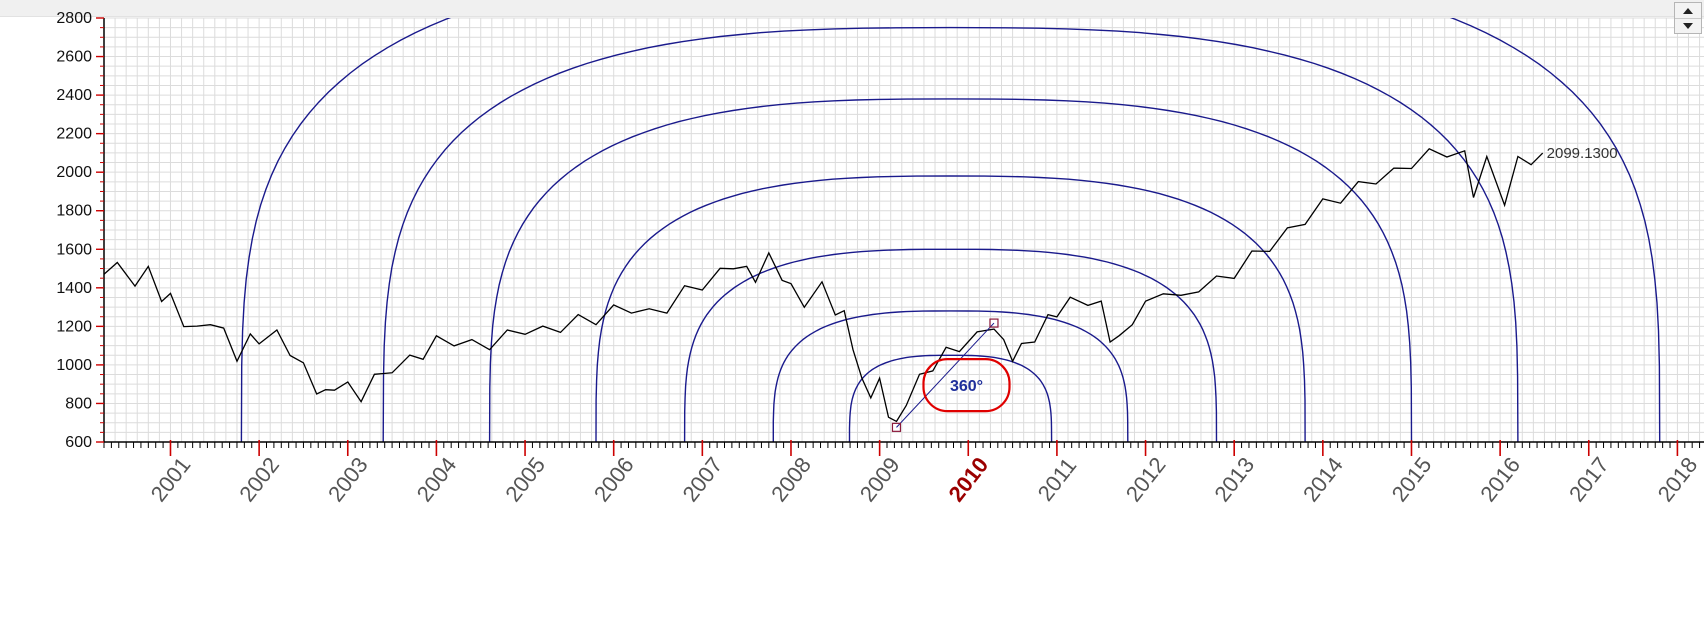 The image size is (1704, 620). What do you see at coordinates (614, 479) in the screenshot?
I see `x-tick-label: 2006` at bounding box center [614, 479].